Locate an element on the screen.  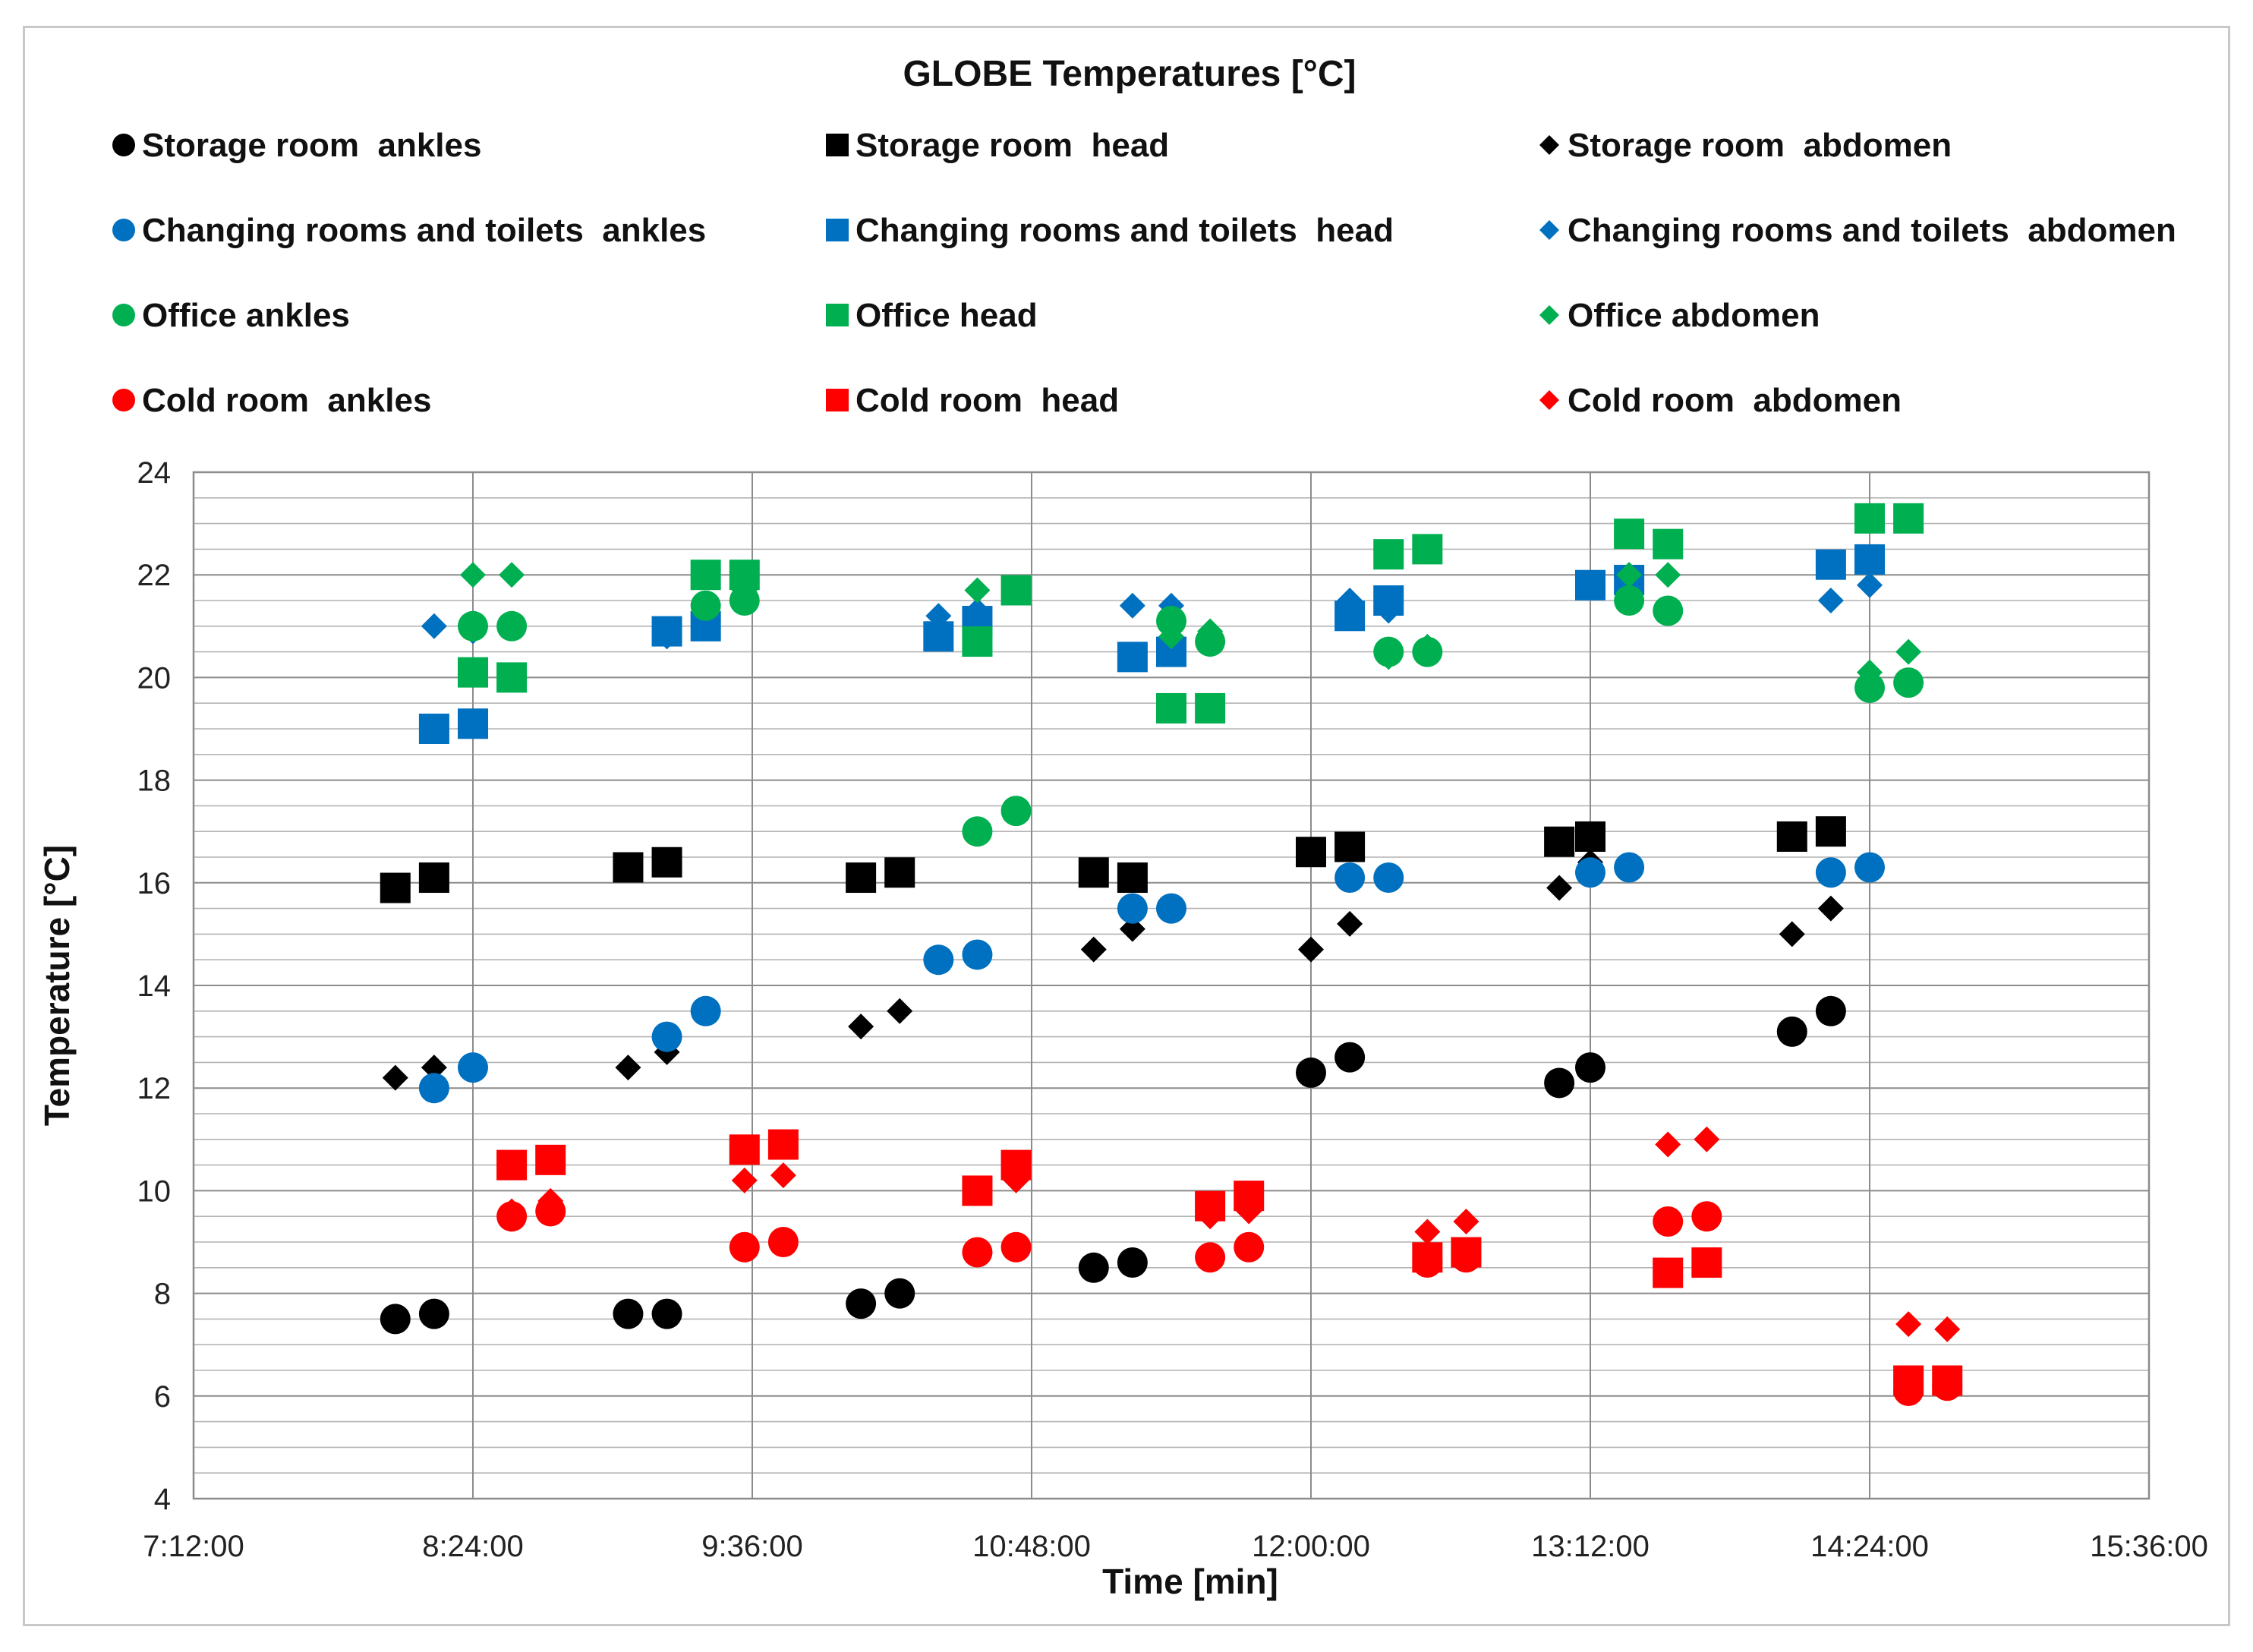
y-tick-label: 10 is located at coordinates (154, 1191).